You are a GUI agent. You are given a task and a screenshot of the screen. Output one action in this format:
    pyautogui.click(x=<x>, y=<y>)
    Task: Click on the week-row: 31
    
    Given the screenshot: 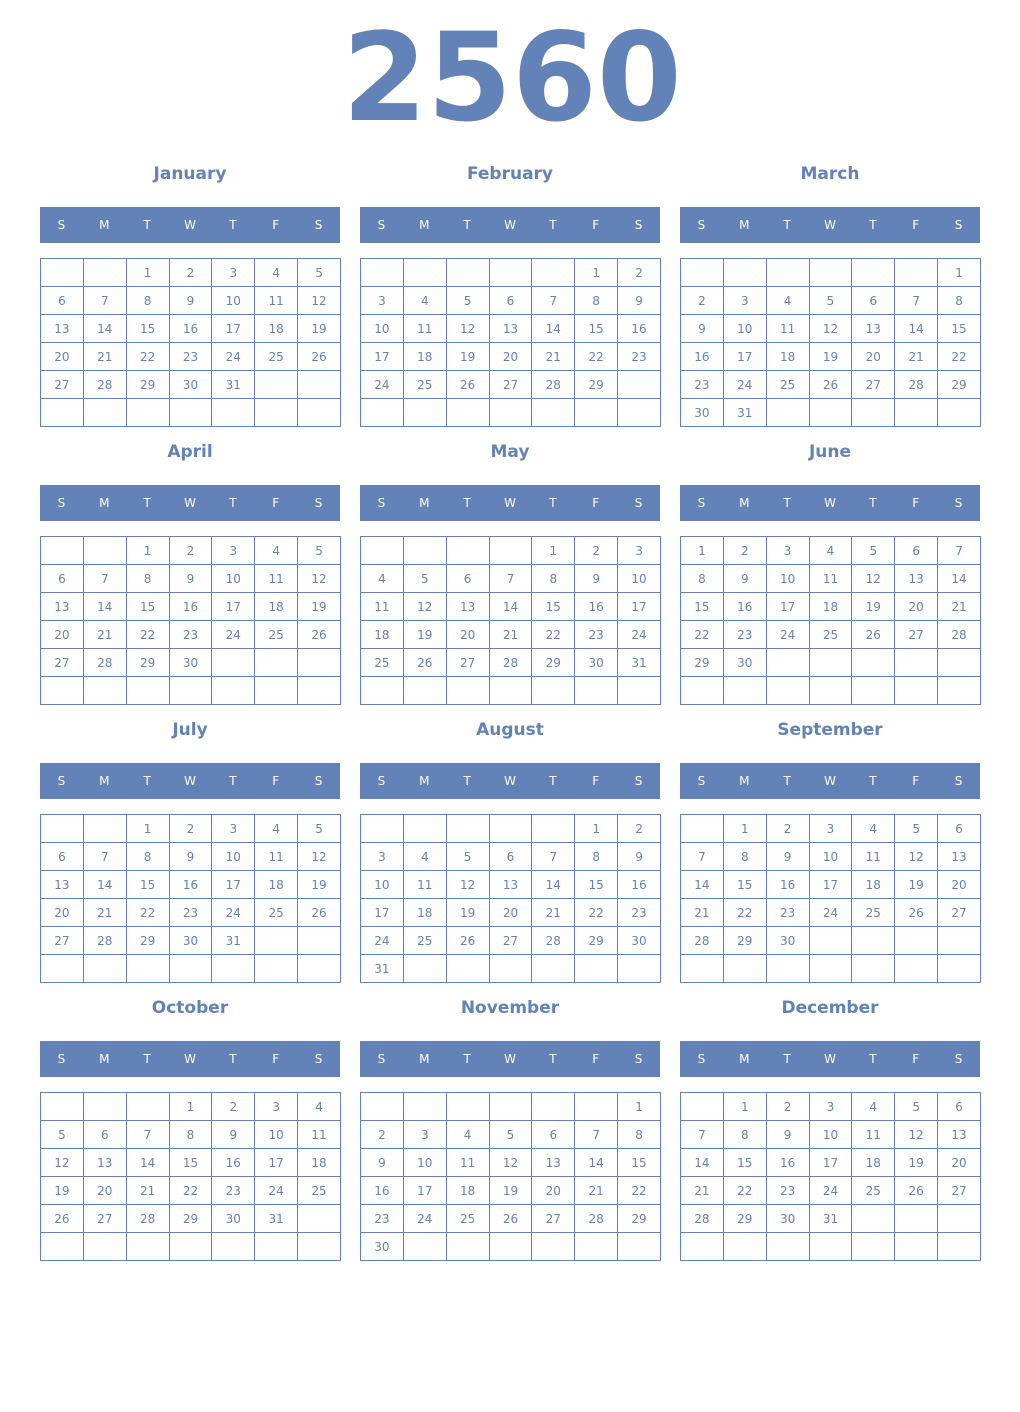 What is the action you would take?
    pyautogui.click(x=510, y=968)
    